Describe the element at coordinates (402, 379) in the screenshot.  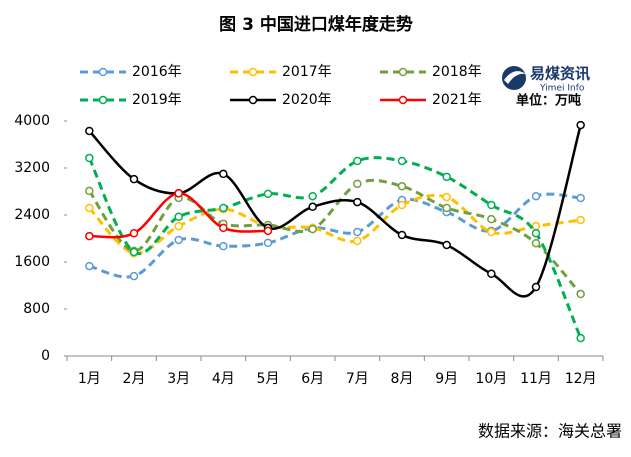
I see `x-tick-label: 8月` at that location.